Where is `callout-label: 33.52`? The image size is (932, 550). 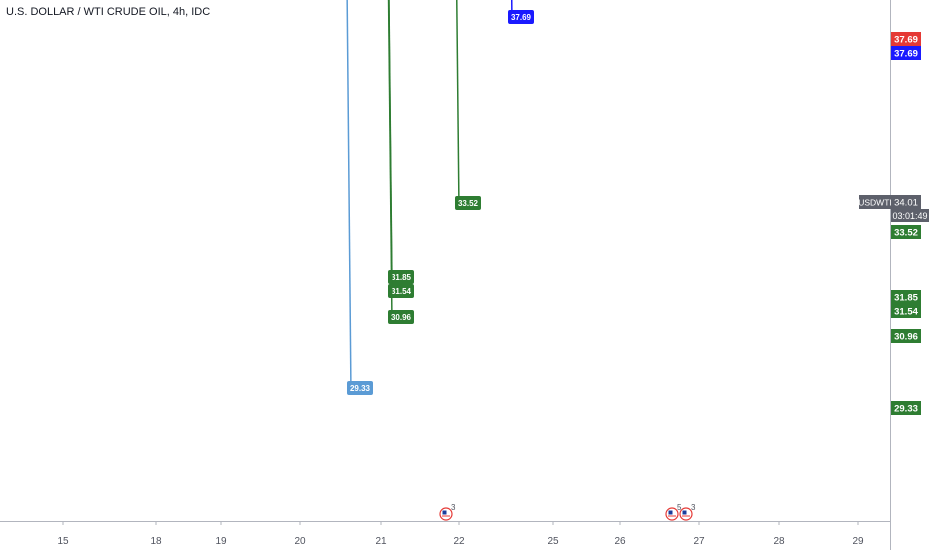
callout-label: 33.52 is located at coordinates (468, 203).